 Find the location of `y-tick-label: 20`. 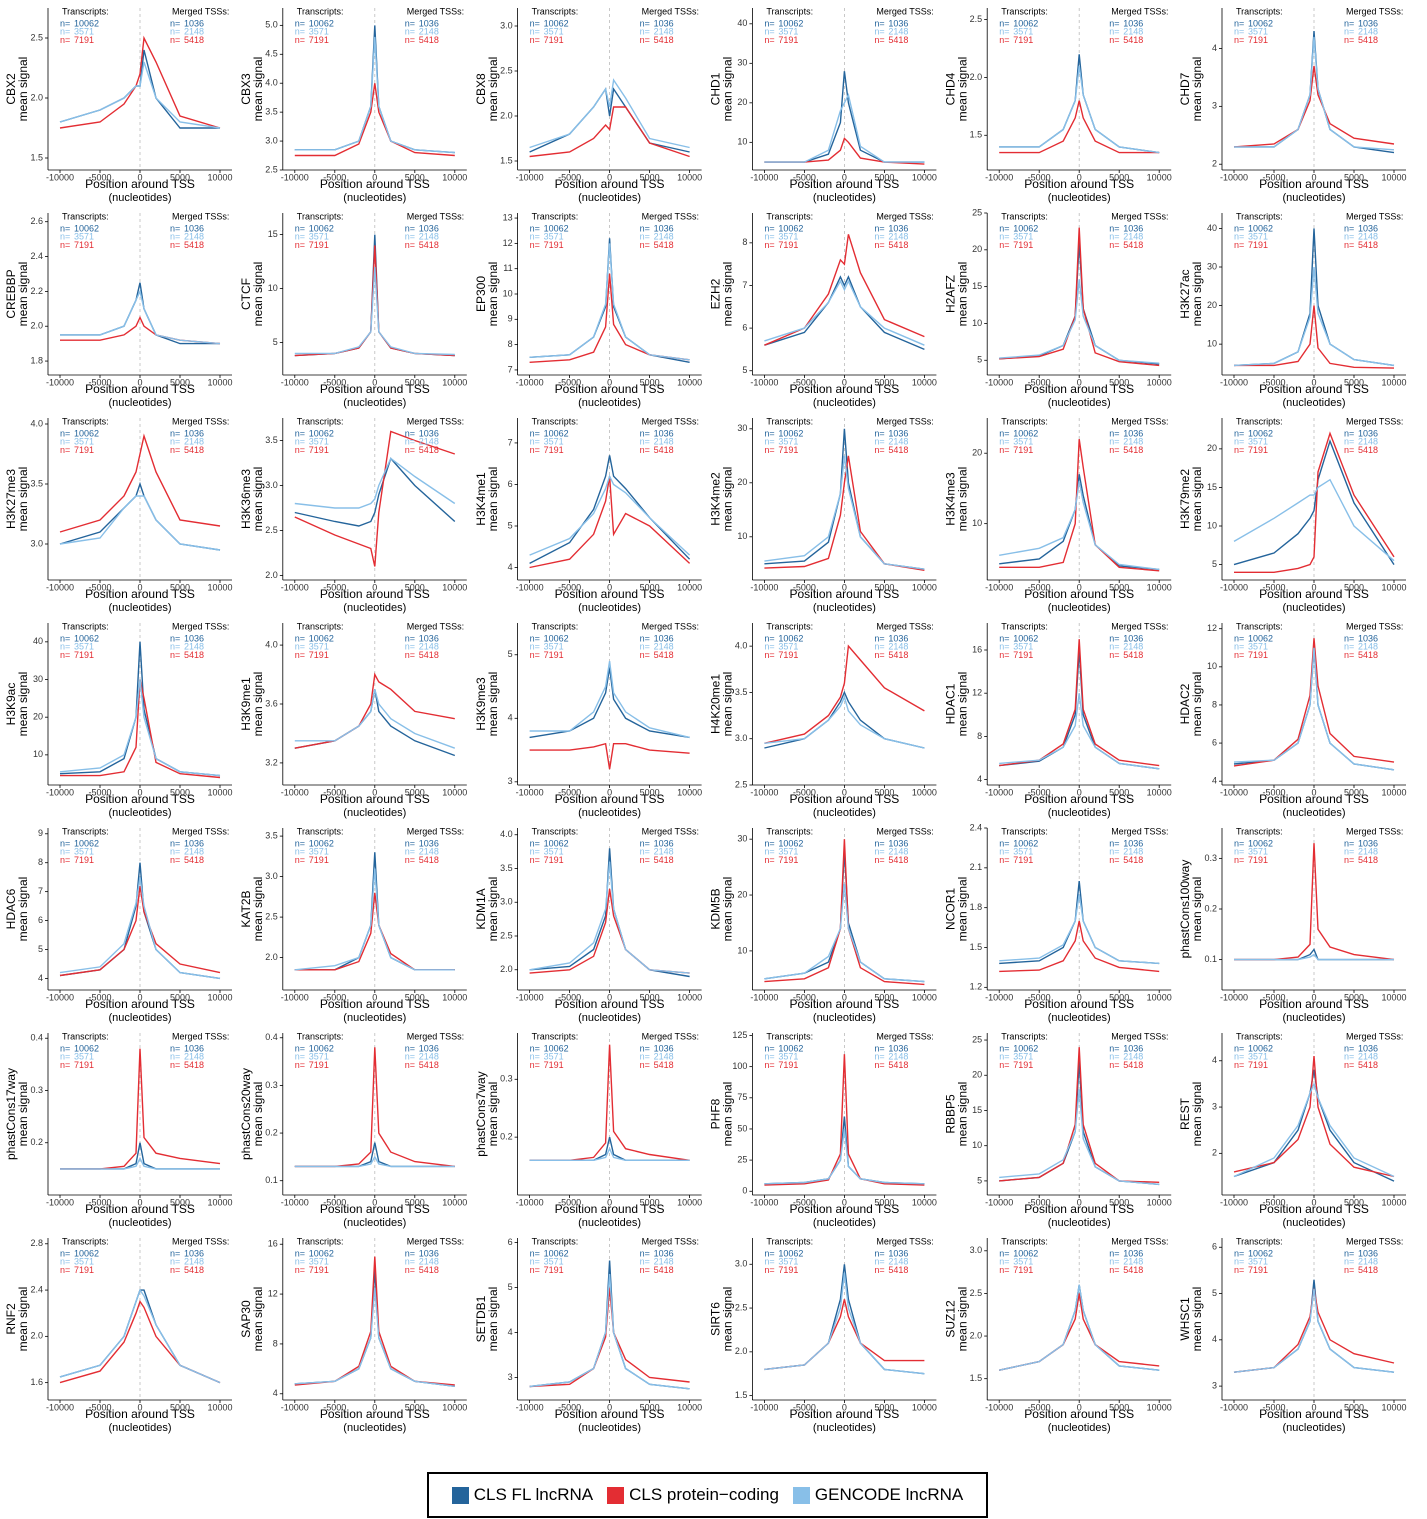

y-tick-label: 20 is located at coordinates (38, 717).